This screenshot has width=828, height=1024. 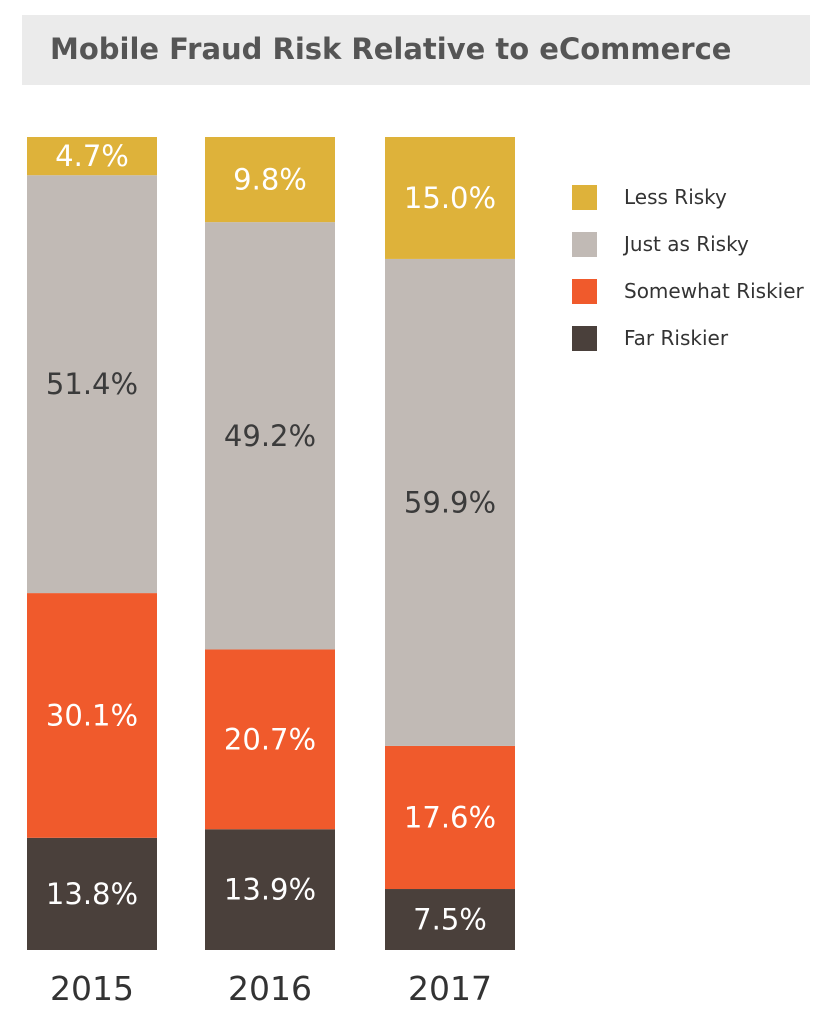 What do you see at coordinates (584, 244) in the screenshot?
I see `legend-swatch-just-as-risky` at bounding box center [584, 244].